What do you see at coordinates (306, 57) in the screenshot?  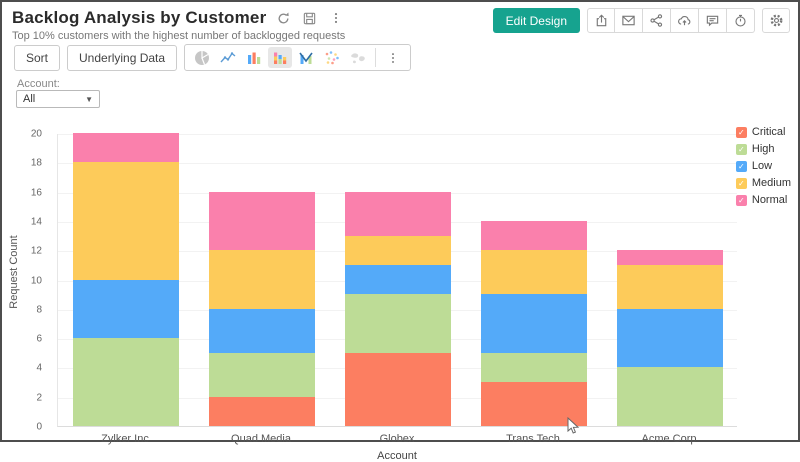 I see `combo-chart-icon` at bounding box center [306, 57].